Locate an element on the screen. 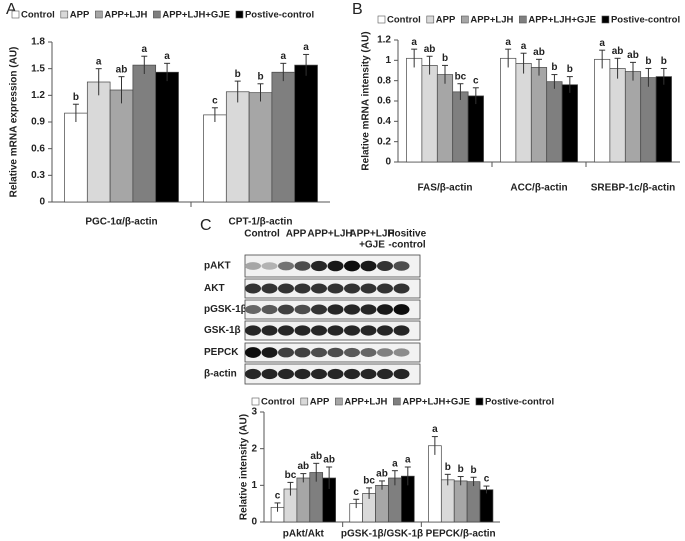 The image size is (685, 541). y-tick-label: 1.5 is located at coordinates (38, 68).